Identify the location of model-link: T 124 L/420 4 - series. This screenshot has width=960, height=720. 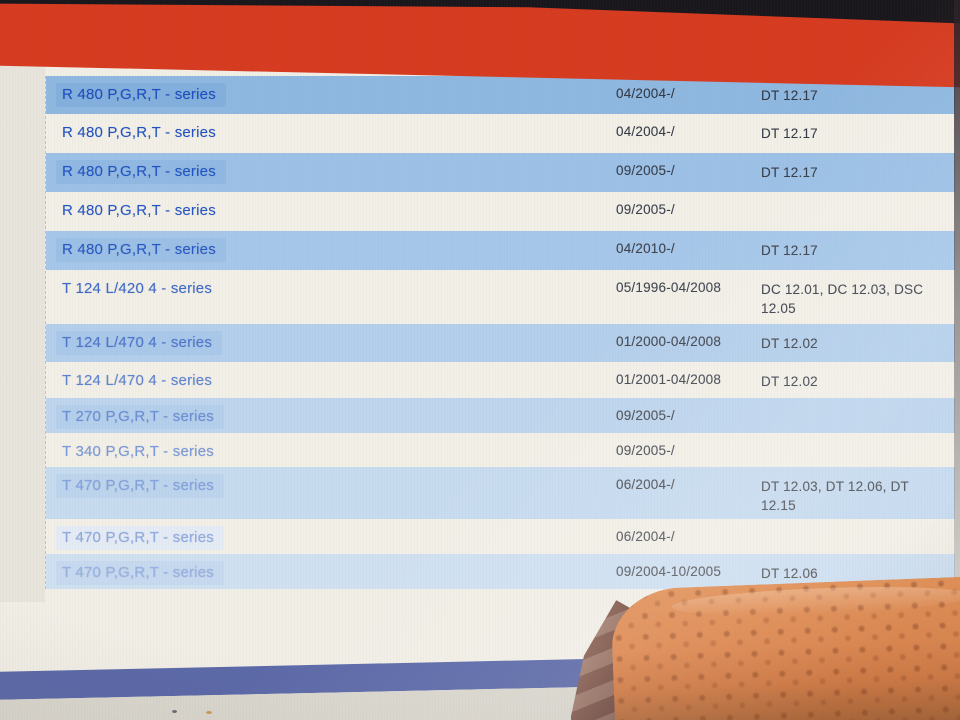
(137, 288).